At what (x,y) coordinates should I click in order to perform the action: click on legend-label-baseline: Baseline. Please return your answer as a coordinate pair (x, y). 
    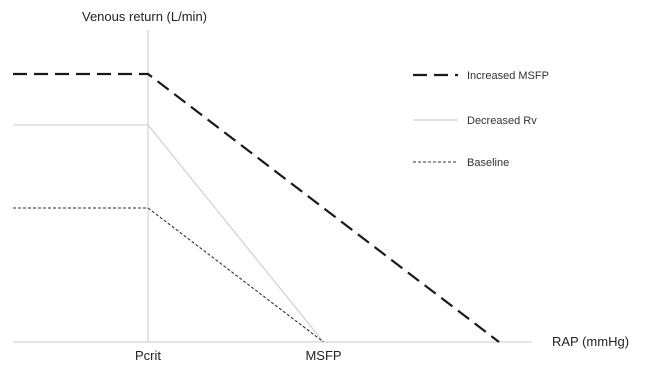
    Looking at the image, I should click on (488, 163).